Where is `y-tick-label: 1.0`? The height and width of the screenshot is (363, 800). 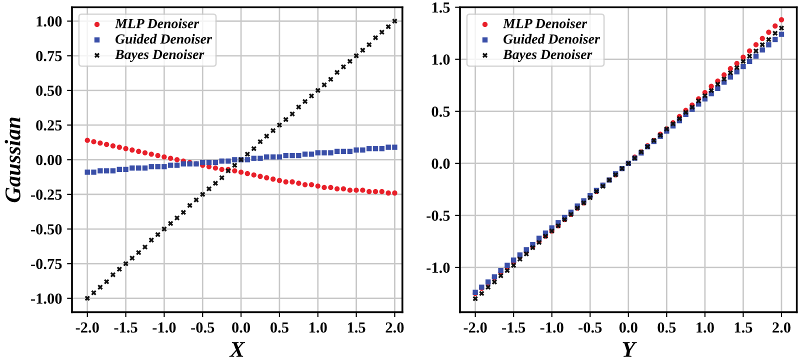
y-tick-label: 1.0 is located at coordinates (441, 59).